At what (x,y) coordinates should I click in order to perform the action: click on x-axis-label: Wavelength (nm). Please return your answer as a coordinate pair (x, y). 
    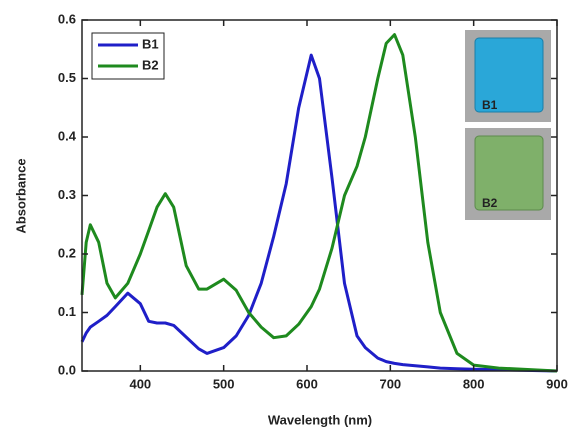
    Looking at the image, I should click on (320, 419).